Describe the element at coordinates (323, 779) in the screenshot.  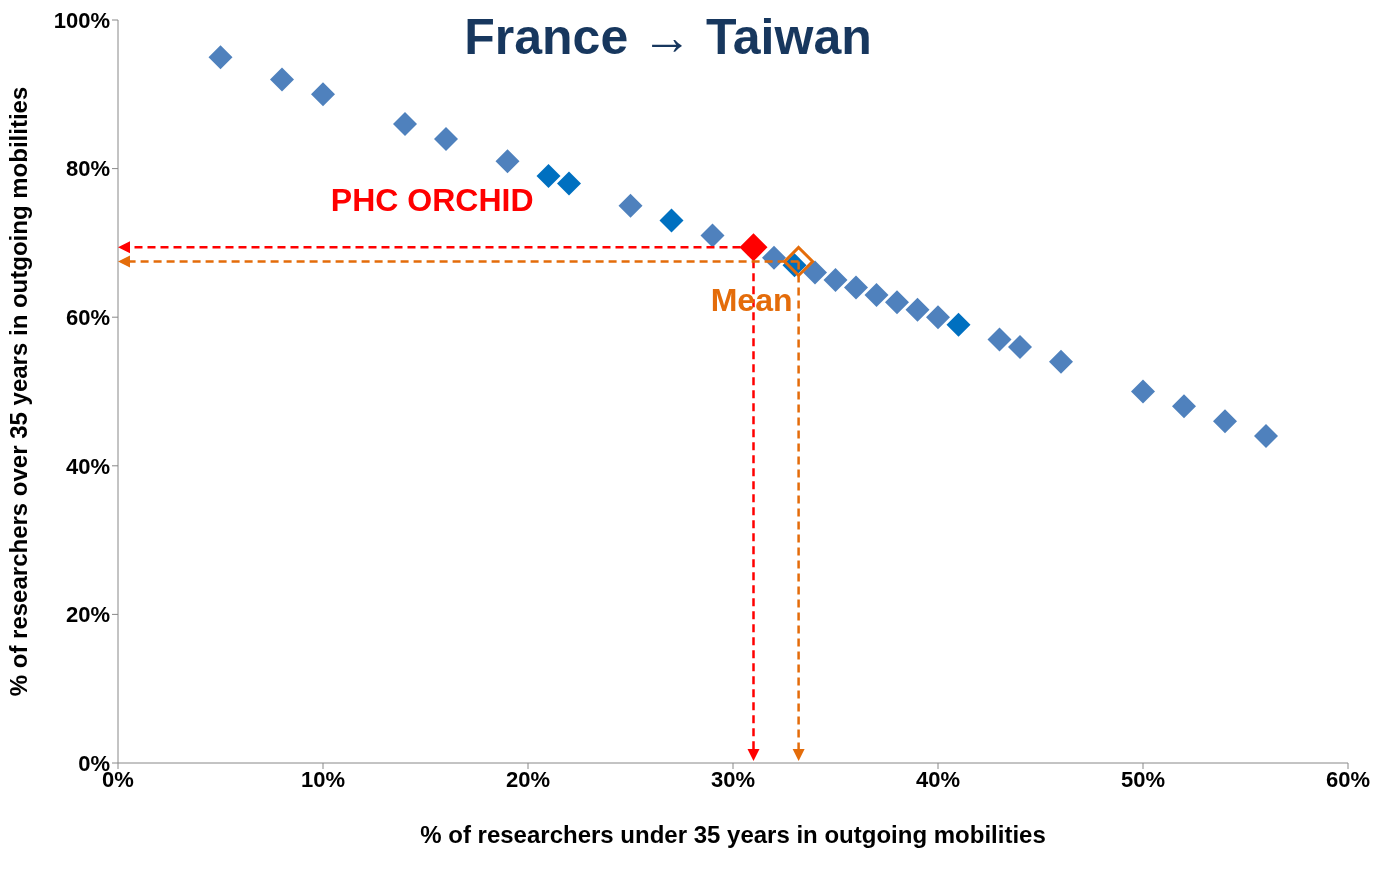
I see `x-tick-label: 10%` at that location.